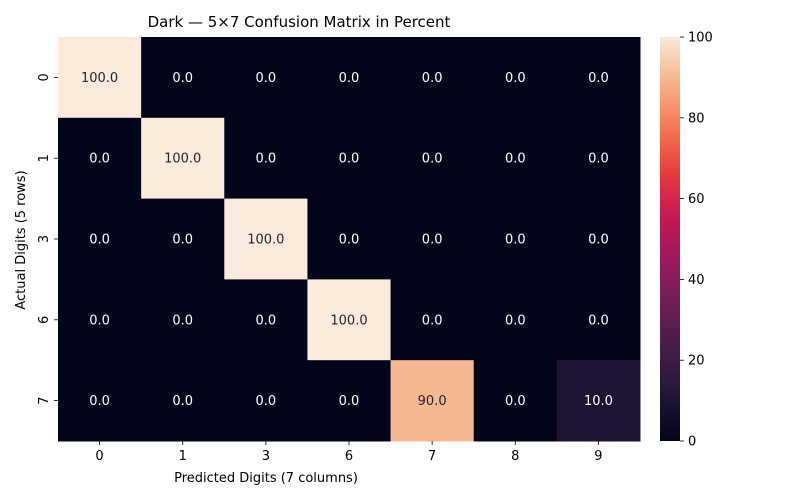 This screenshot has width=800, height=500. Describe the element at coordinates (696, 199) in the screenshot. I see `colorbar-tick-label: 60` at that location.